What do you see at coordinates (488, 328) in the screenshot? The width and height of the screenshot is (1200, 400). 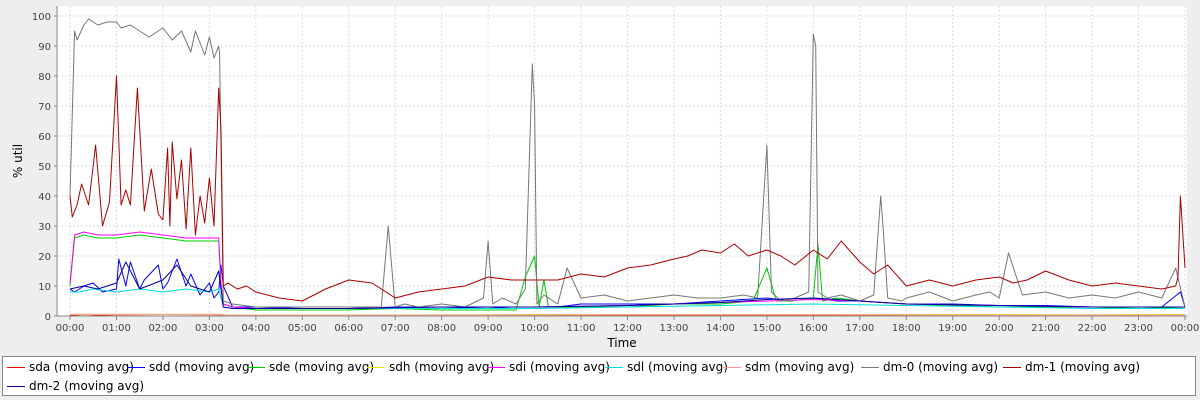 I see `x-tick-label: 09:00` at bounding box center [488, 328].